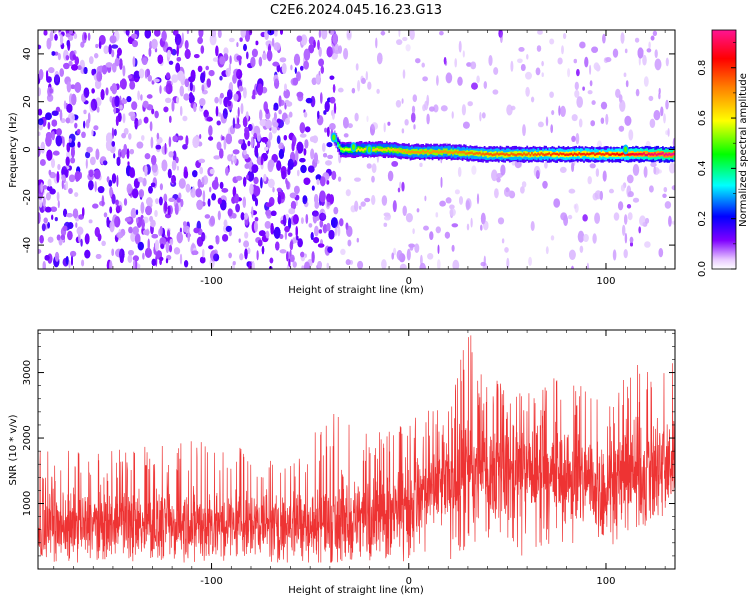 Image resolution: width=750 pixels, height=600 pixels. What do you see at coordinates (724, 149) in the screenshot?
I see `colorbar-gradient` at bounding box center [724, 149].